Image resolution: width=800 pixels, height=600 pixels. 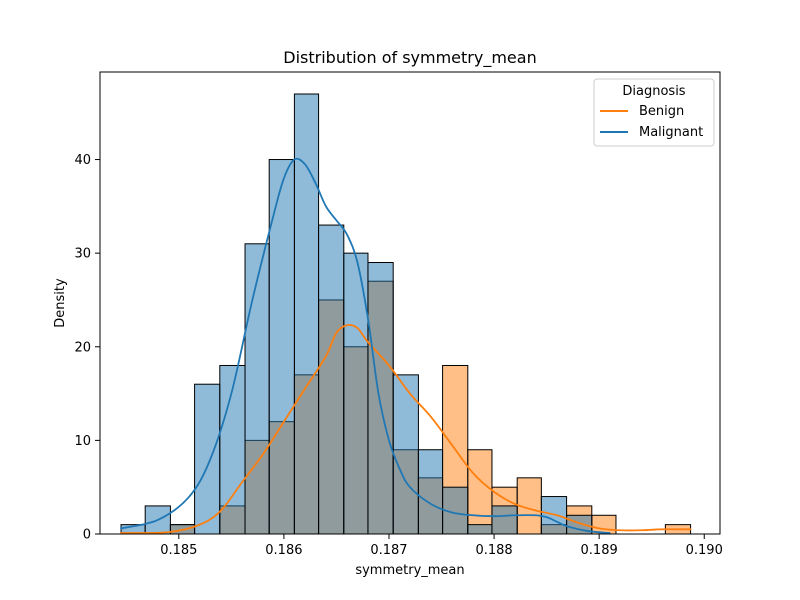 I want to click on x-tick-label: 0.190, so click(x=704, y=550).